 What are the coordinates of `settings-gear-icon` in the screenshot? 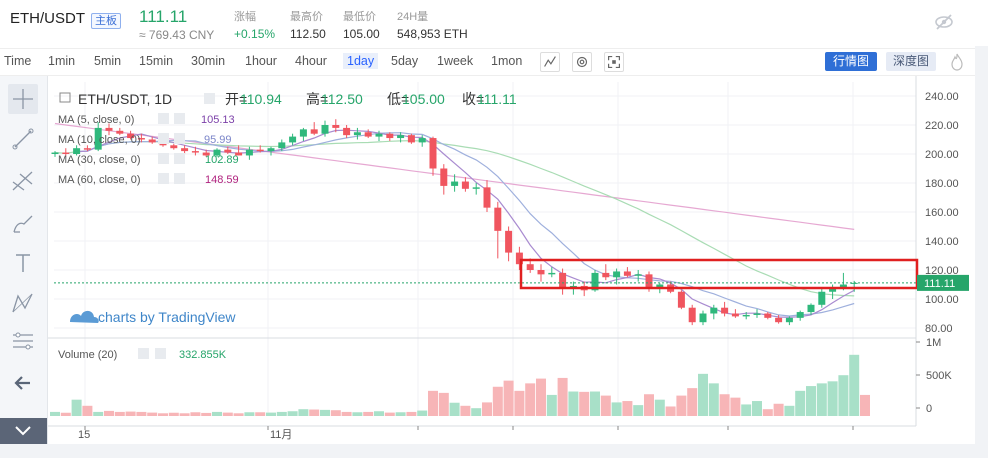 It's located at (582, 62).